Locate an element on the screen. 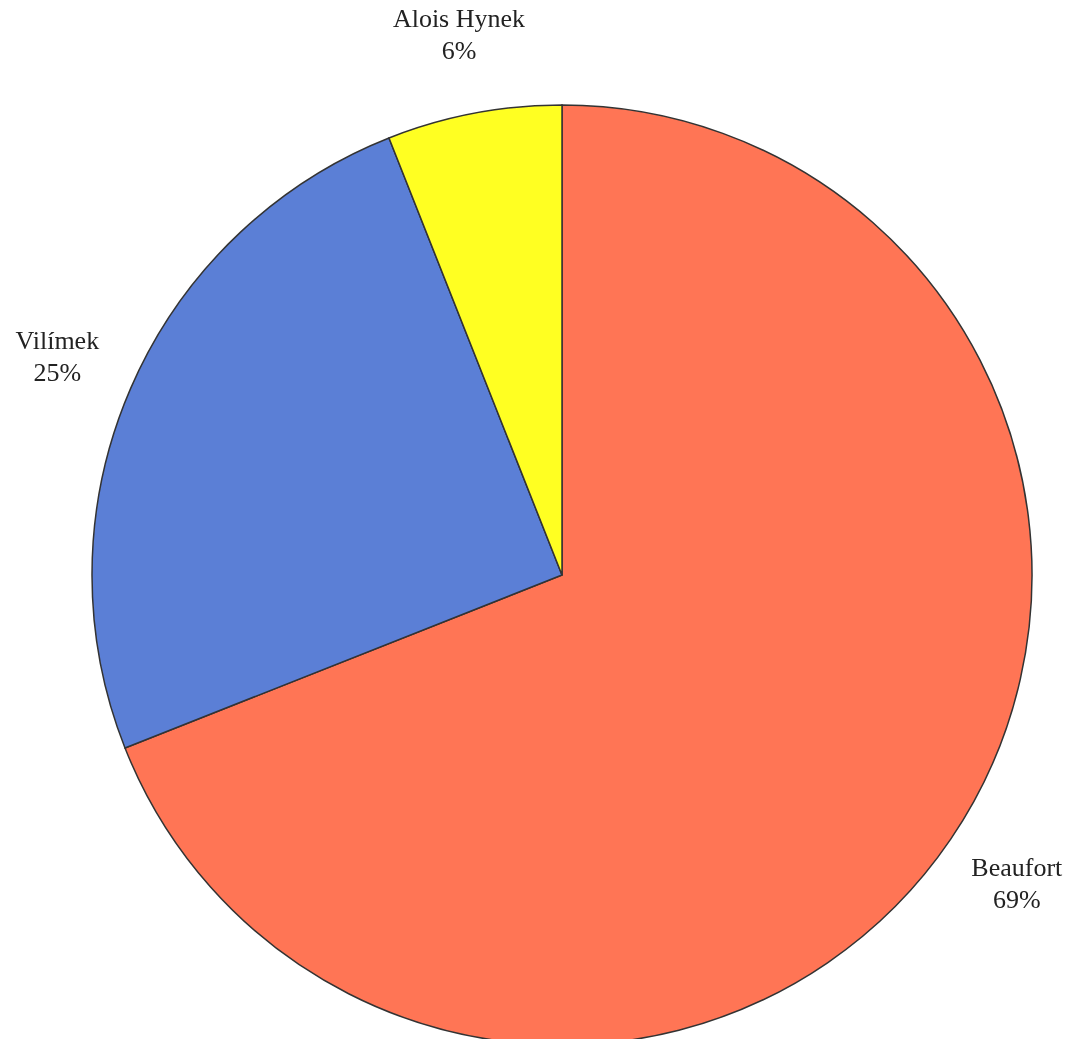 This screenshot has width=1086, height=1039. data-label: 6% is located at coordinates (459, 50).